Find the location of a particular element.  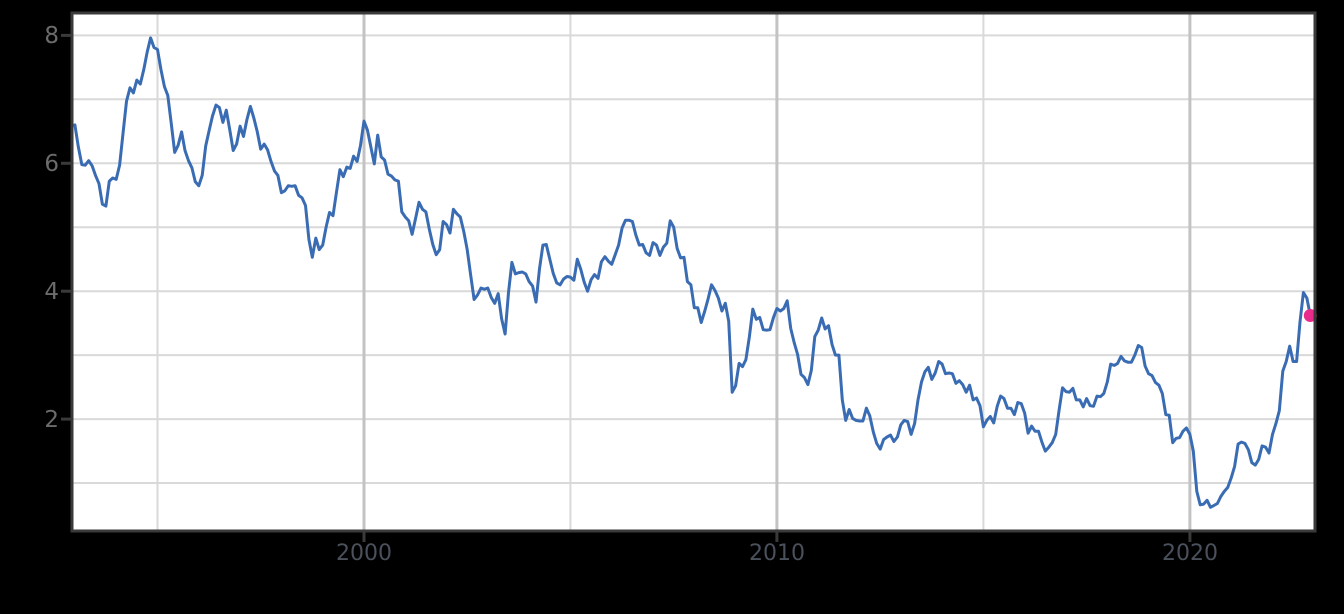

x-tick-label: 2000 is located at coordinates (364, 553).